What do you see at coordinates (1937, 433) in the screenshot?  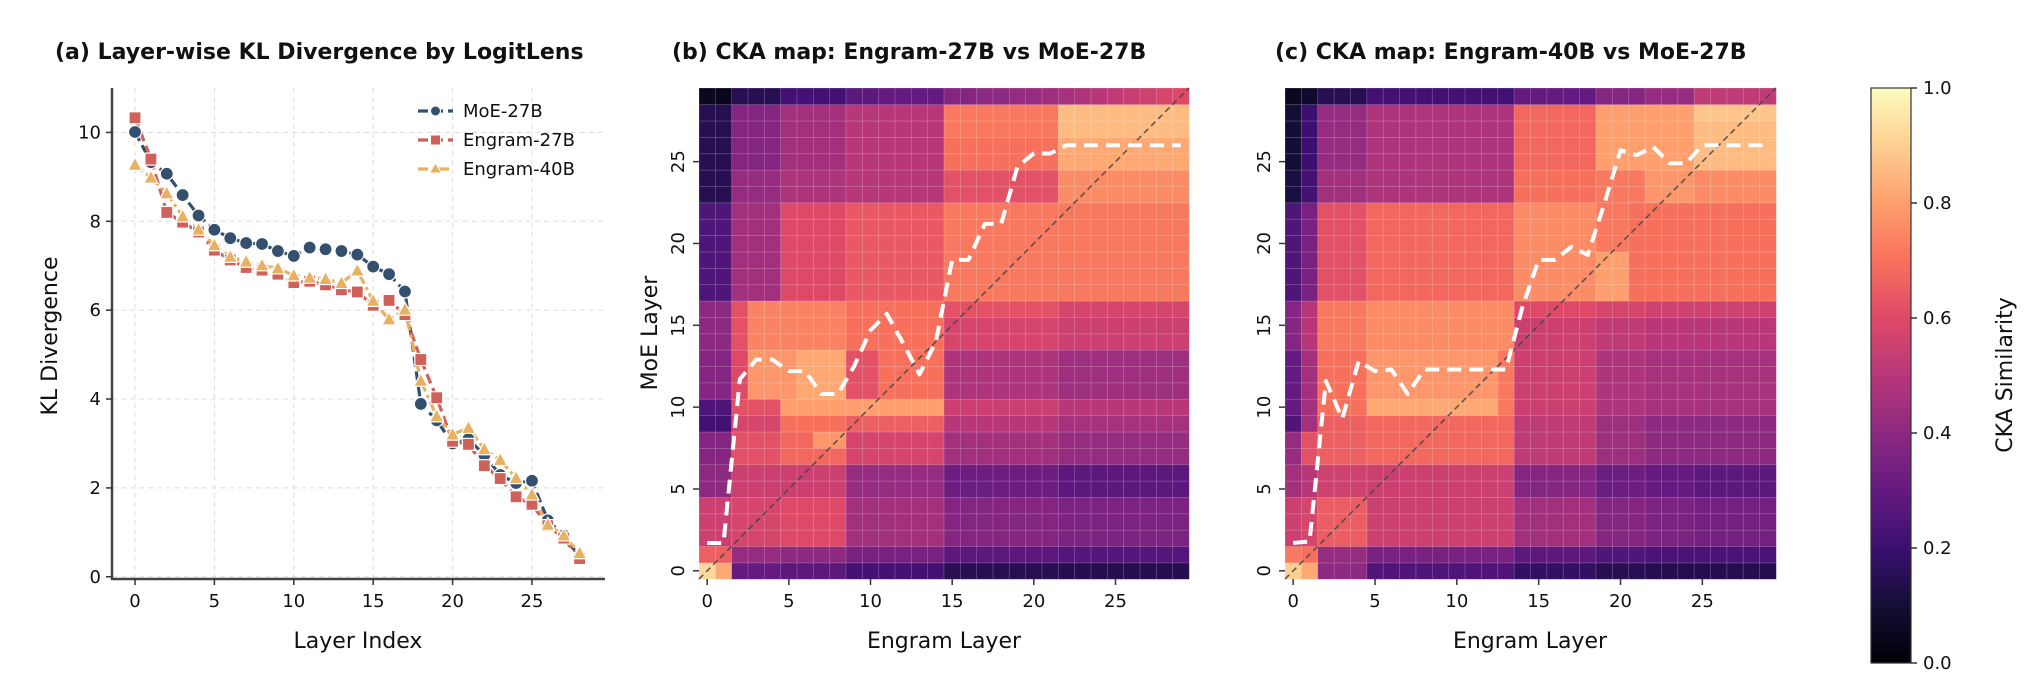 I see `colorbar-tick-label: 0.4` at bounding box center [1937, 433].